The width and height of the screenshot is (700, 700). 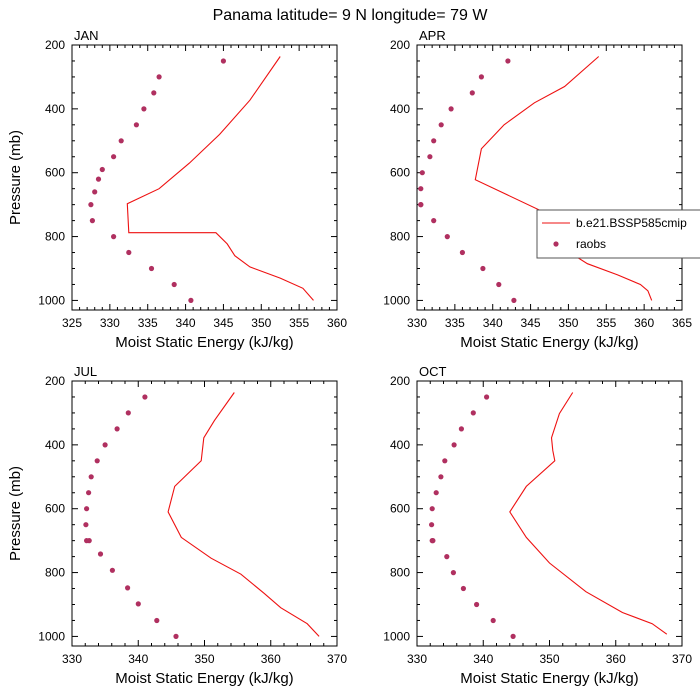 I want to click on x-tick-label: 370, so click(x=337, y=659).